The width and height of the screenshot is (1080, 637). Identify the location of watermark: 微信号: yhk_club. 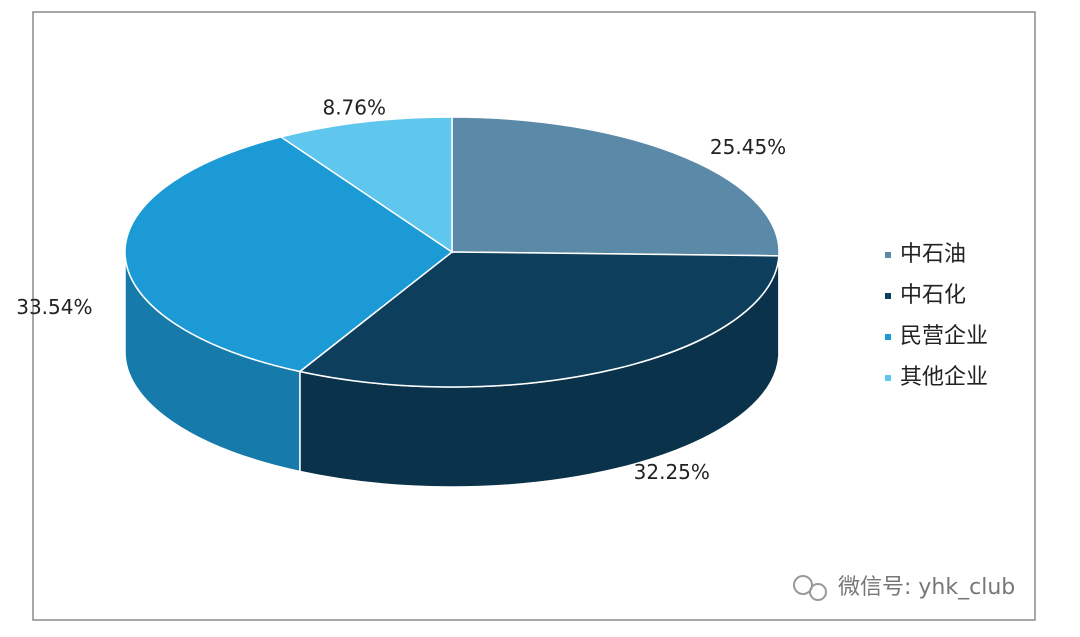
(926, 587).